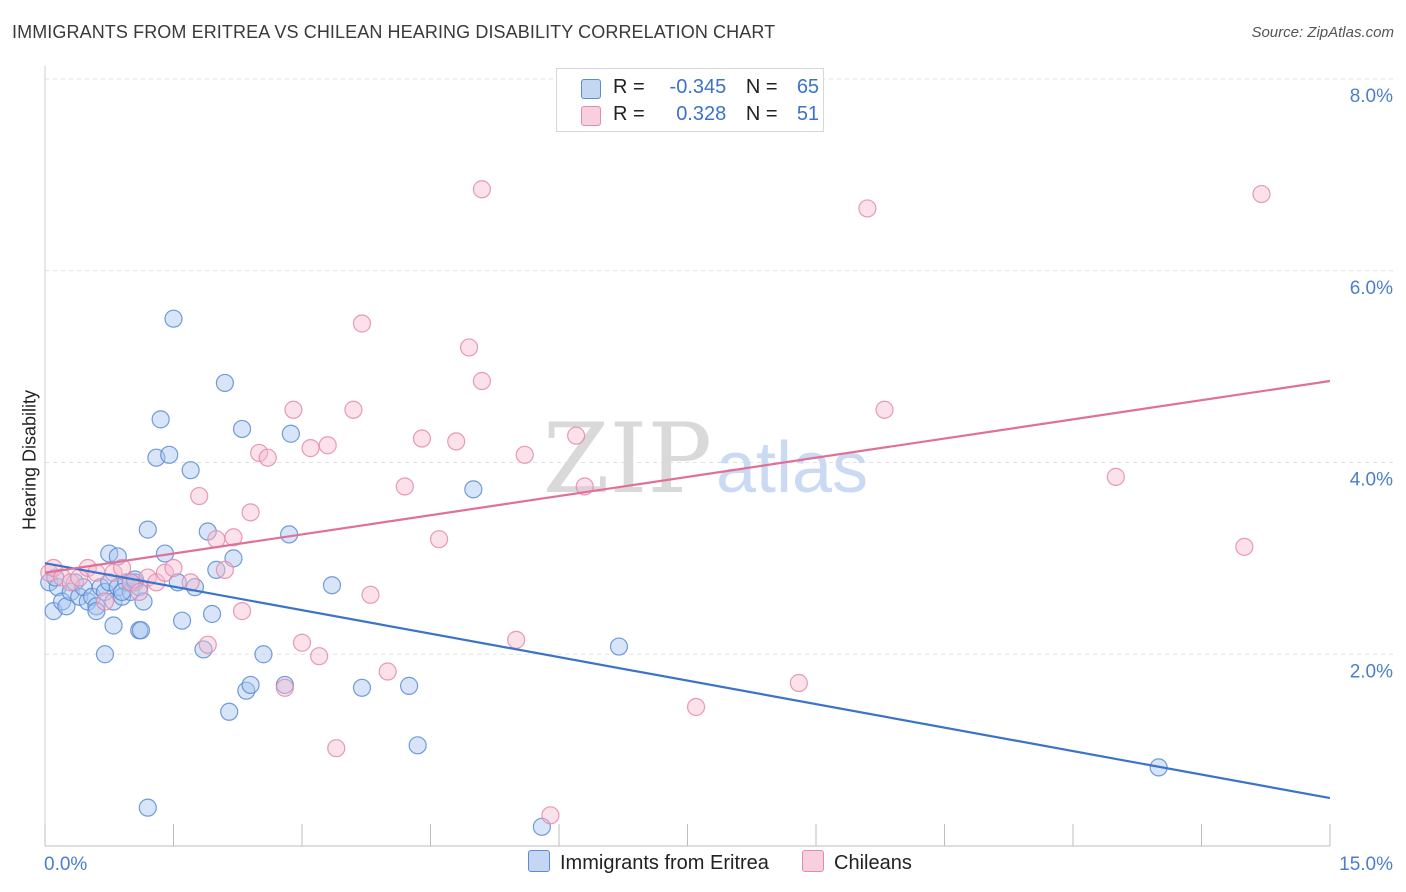 The height and width of the screenshot is (892, 1406). Describe the element at coordinates (873, 863) in the screenshot. I see `bottom-legend-label-chileans: Chileans` at that location.